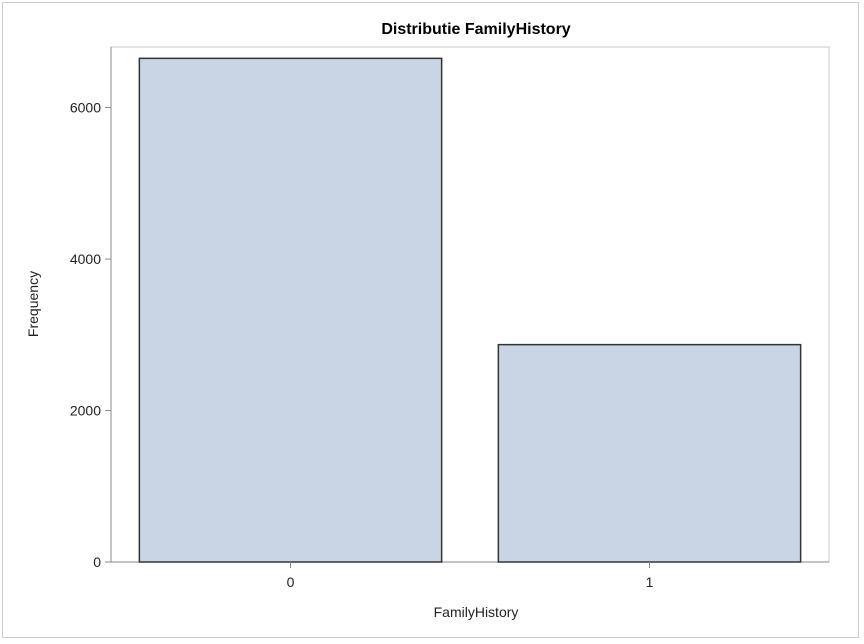 The image size is (864, 644). I want to click on y-axis-title: Frequency, so click(33, 304).